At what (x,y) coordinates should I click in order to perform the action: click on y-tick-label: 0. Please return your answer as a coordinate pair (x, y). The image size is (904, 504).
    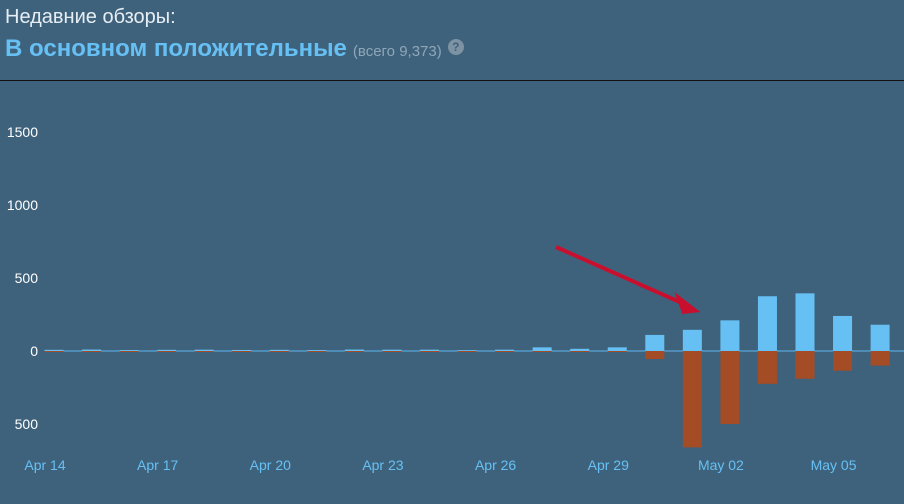
    Looking at the image, I should click on (34, 351).